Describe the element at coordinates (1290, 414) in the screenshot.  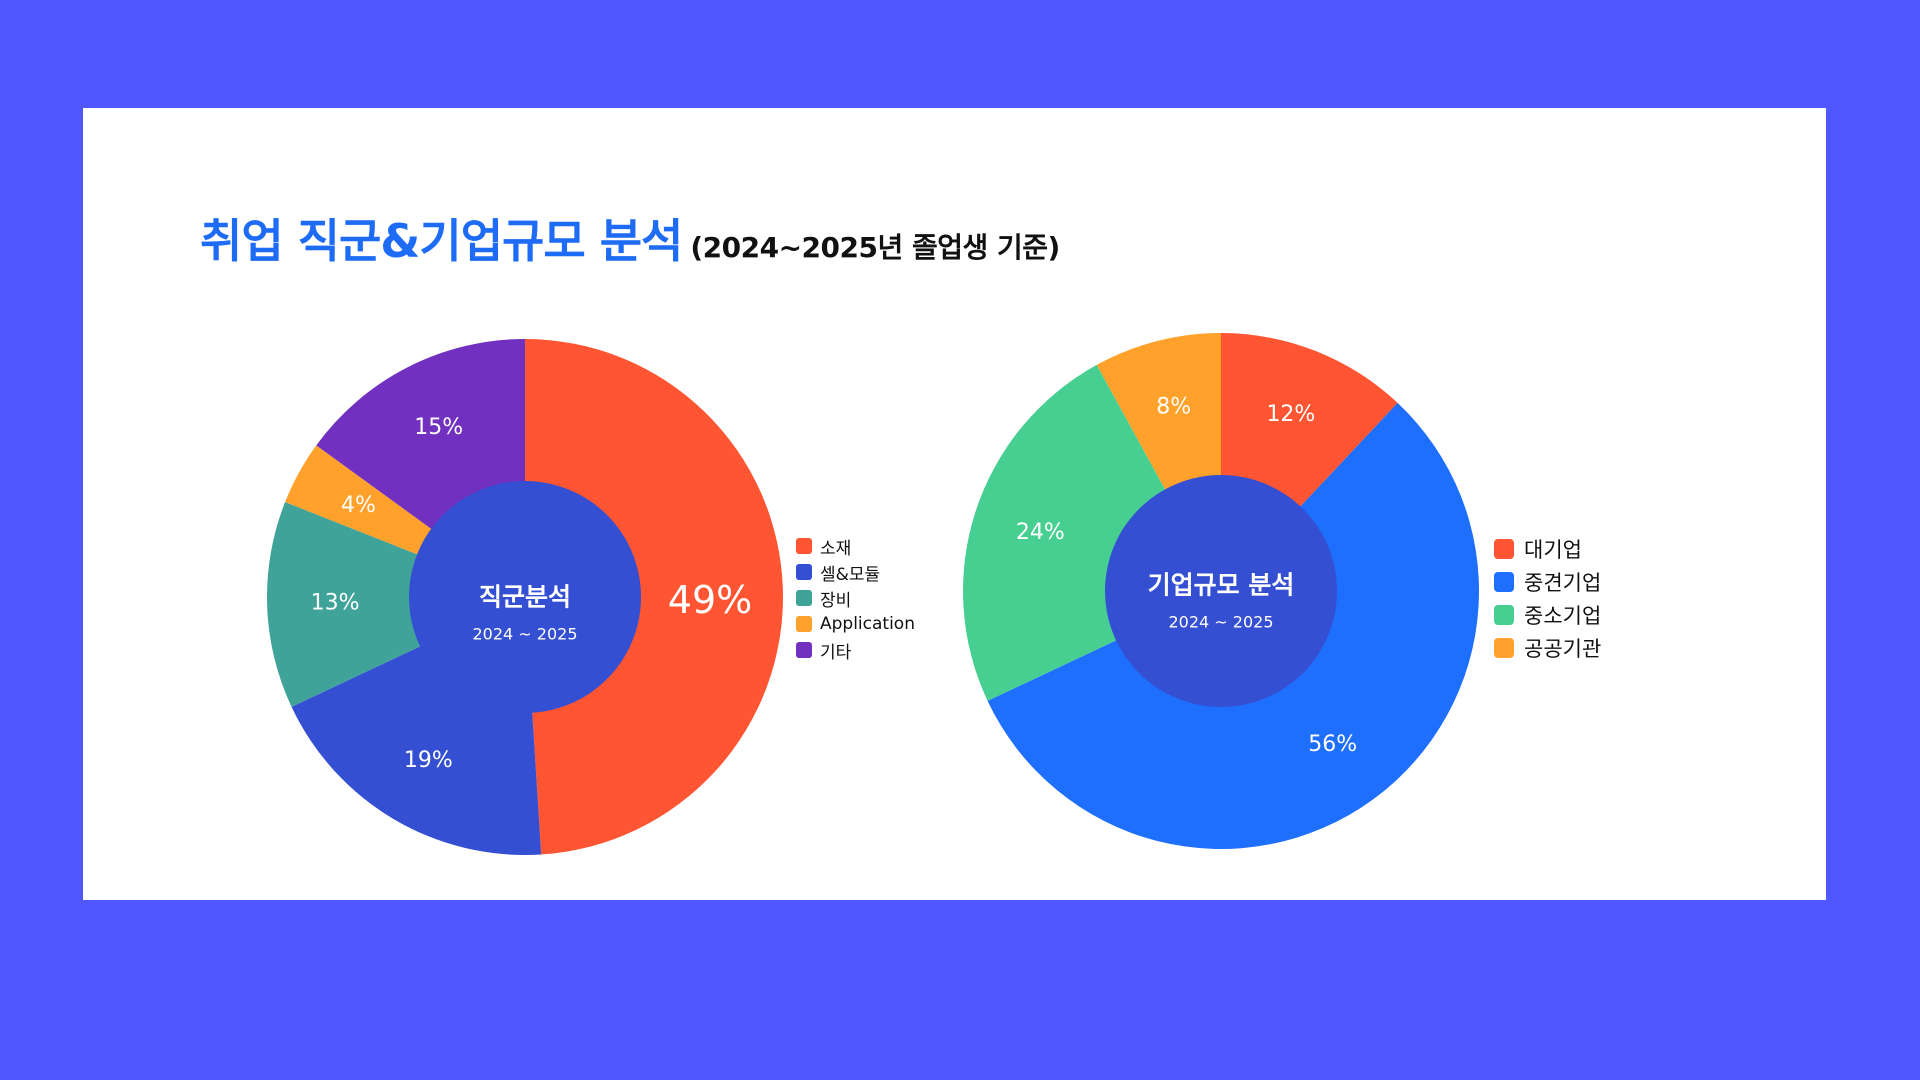
I see `slice-label-slice-0: 12%` at that location.